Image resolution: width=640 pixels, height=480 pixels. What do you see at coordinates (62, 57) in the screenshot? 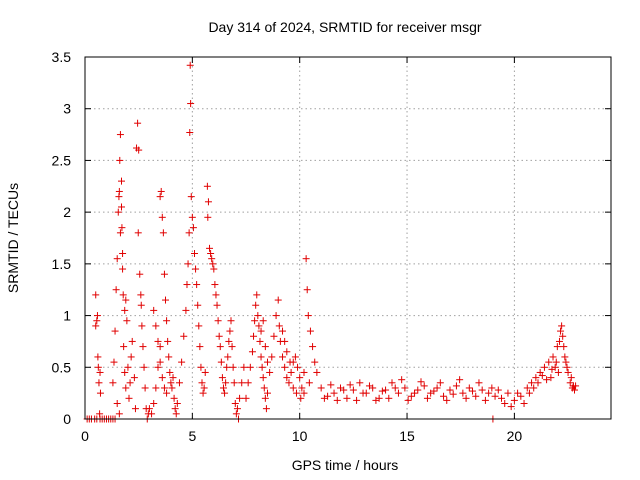
I see `y-tick-label: 3.5` at bounding box center [62, 57].